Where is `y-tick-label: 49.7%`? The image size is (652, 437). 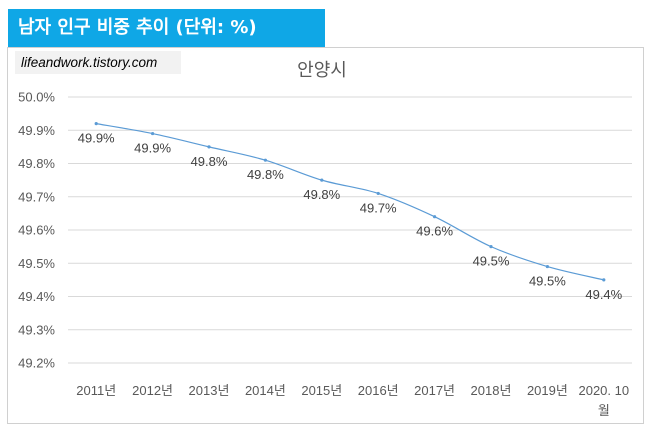
y-tick-label: 49.7% is located at coordinates (36, 196).